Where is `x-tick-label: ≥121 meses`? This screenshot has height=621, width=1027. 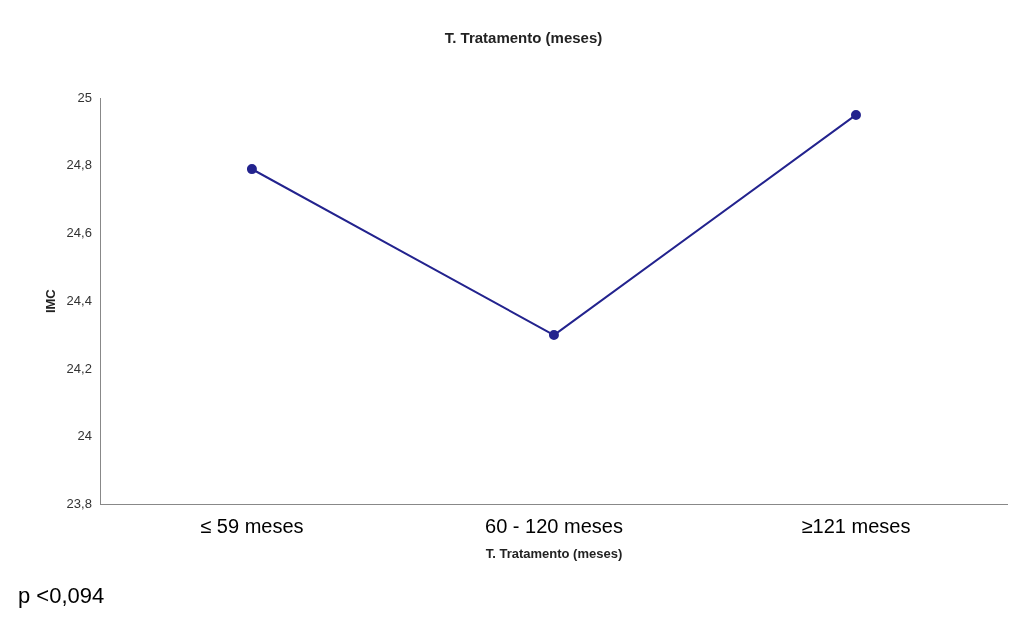 x-tick-label: ≥121 meses is located at coordinates (856, 525).